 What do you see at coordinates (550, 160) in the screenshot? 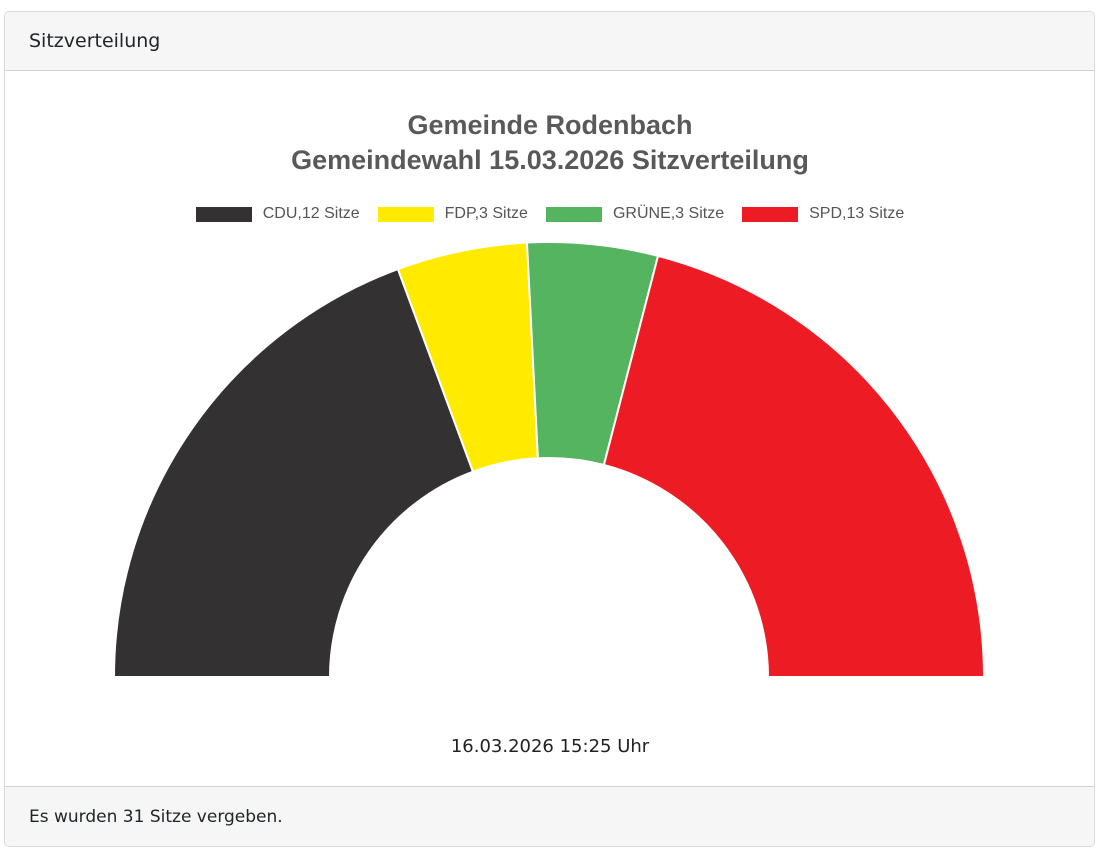
I see `chart-title-line2: Gemeindewahl 15.03.2026 Sitzverteilung` at bounding box center [550, 160].